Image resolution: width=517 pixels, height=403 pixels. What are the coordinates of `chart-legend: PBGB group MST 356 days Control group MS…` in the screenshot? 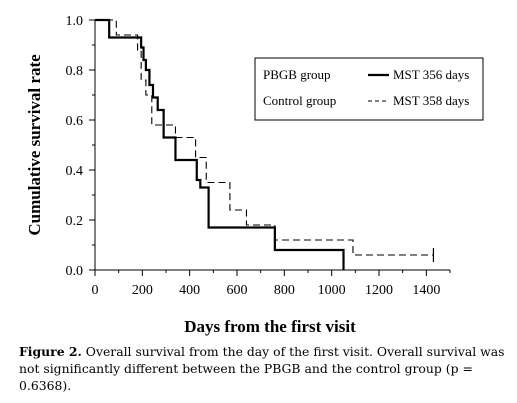 It's located at (369, 89).